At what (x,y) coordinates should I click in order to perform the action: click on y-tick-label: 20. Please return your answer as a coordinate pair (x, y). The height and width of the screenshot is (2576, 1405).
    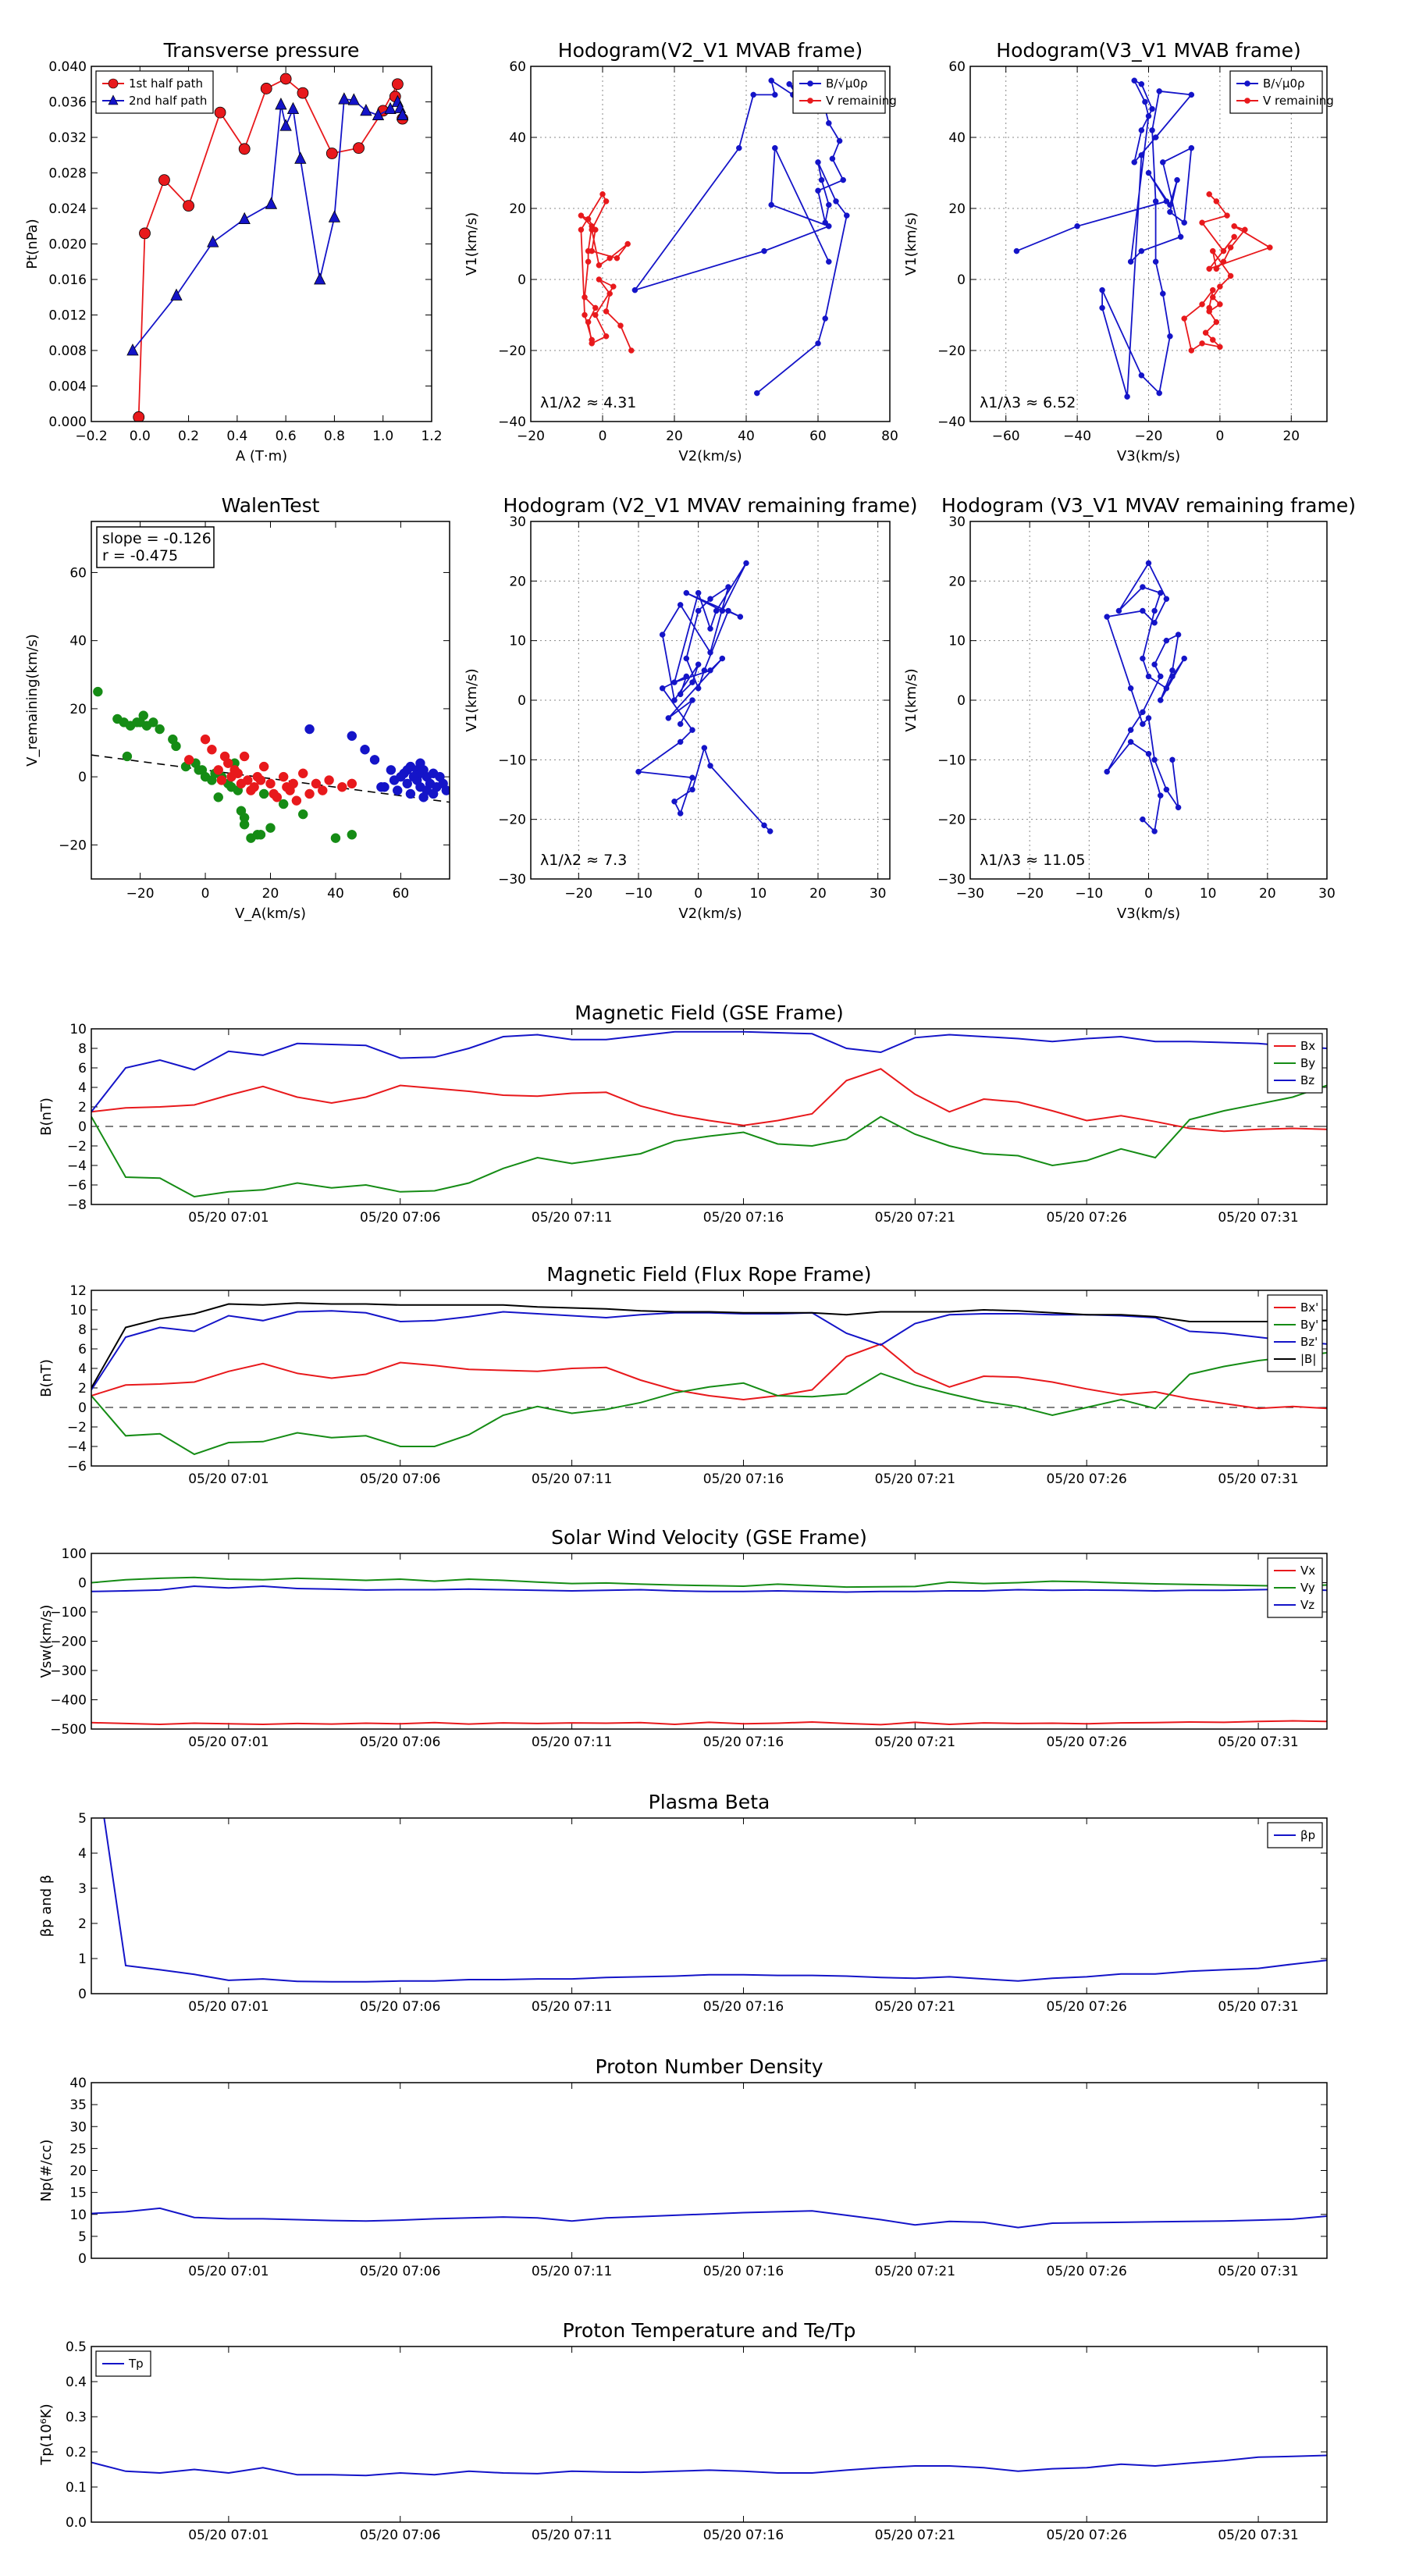
    Looking at the image, I should click on (957, 209).